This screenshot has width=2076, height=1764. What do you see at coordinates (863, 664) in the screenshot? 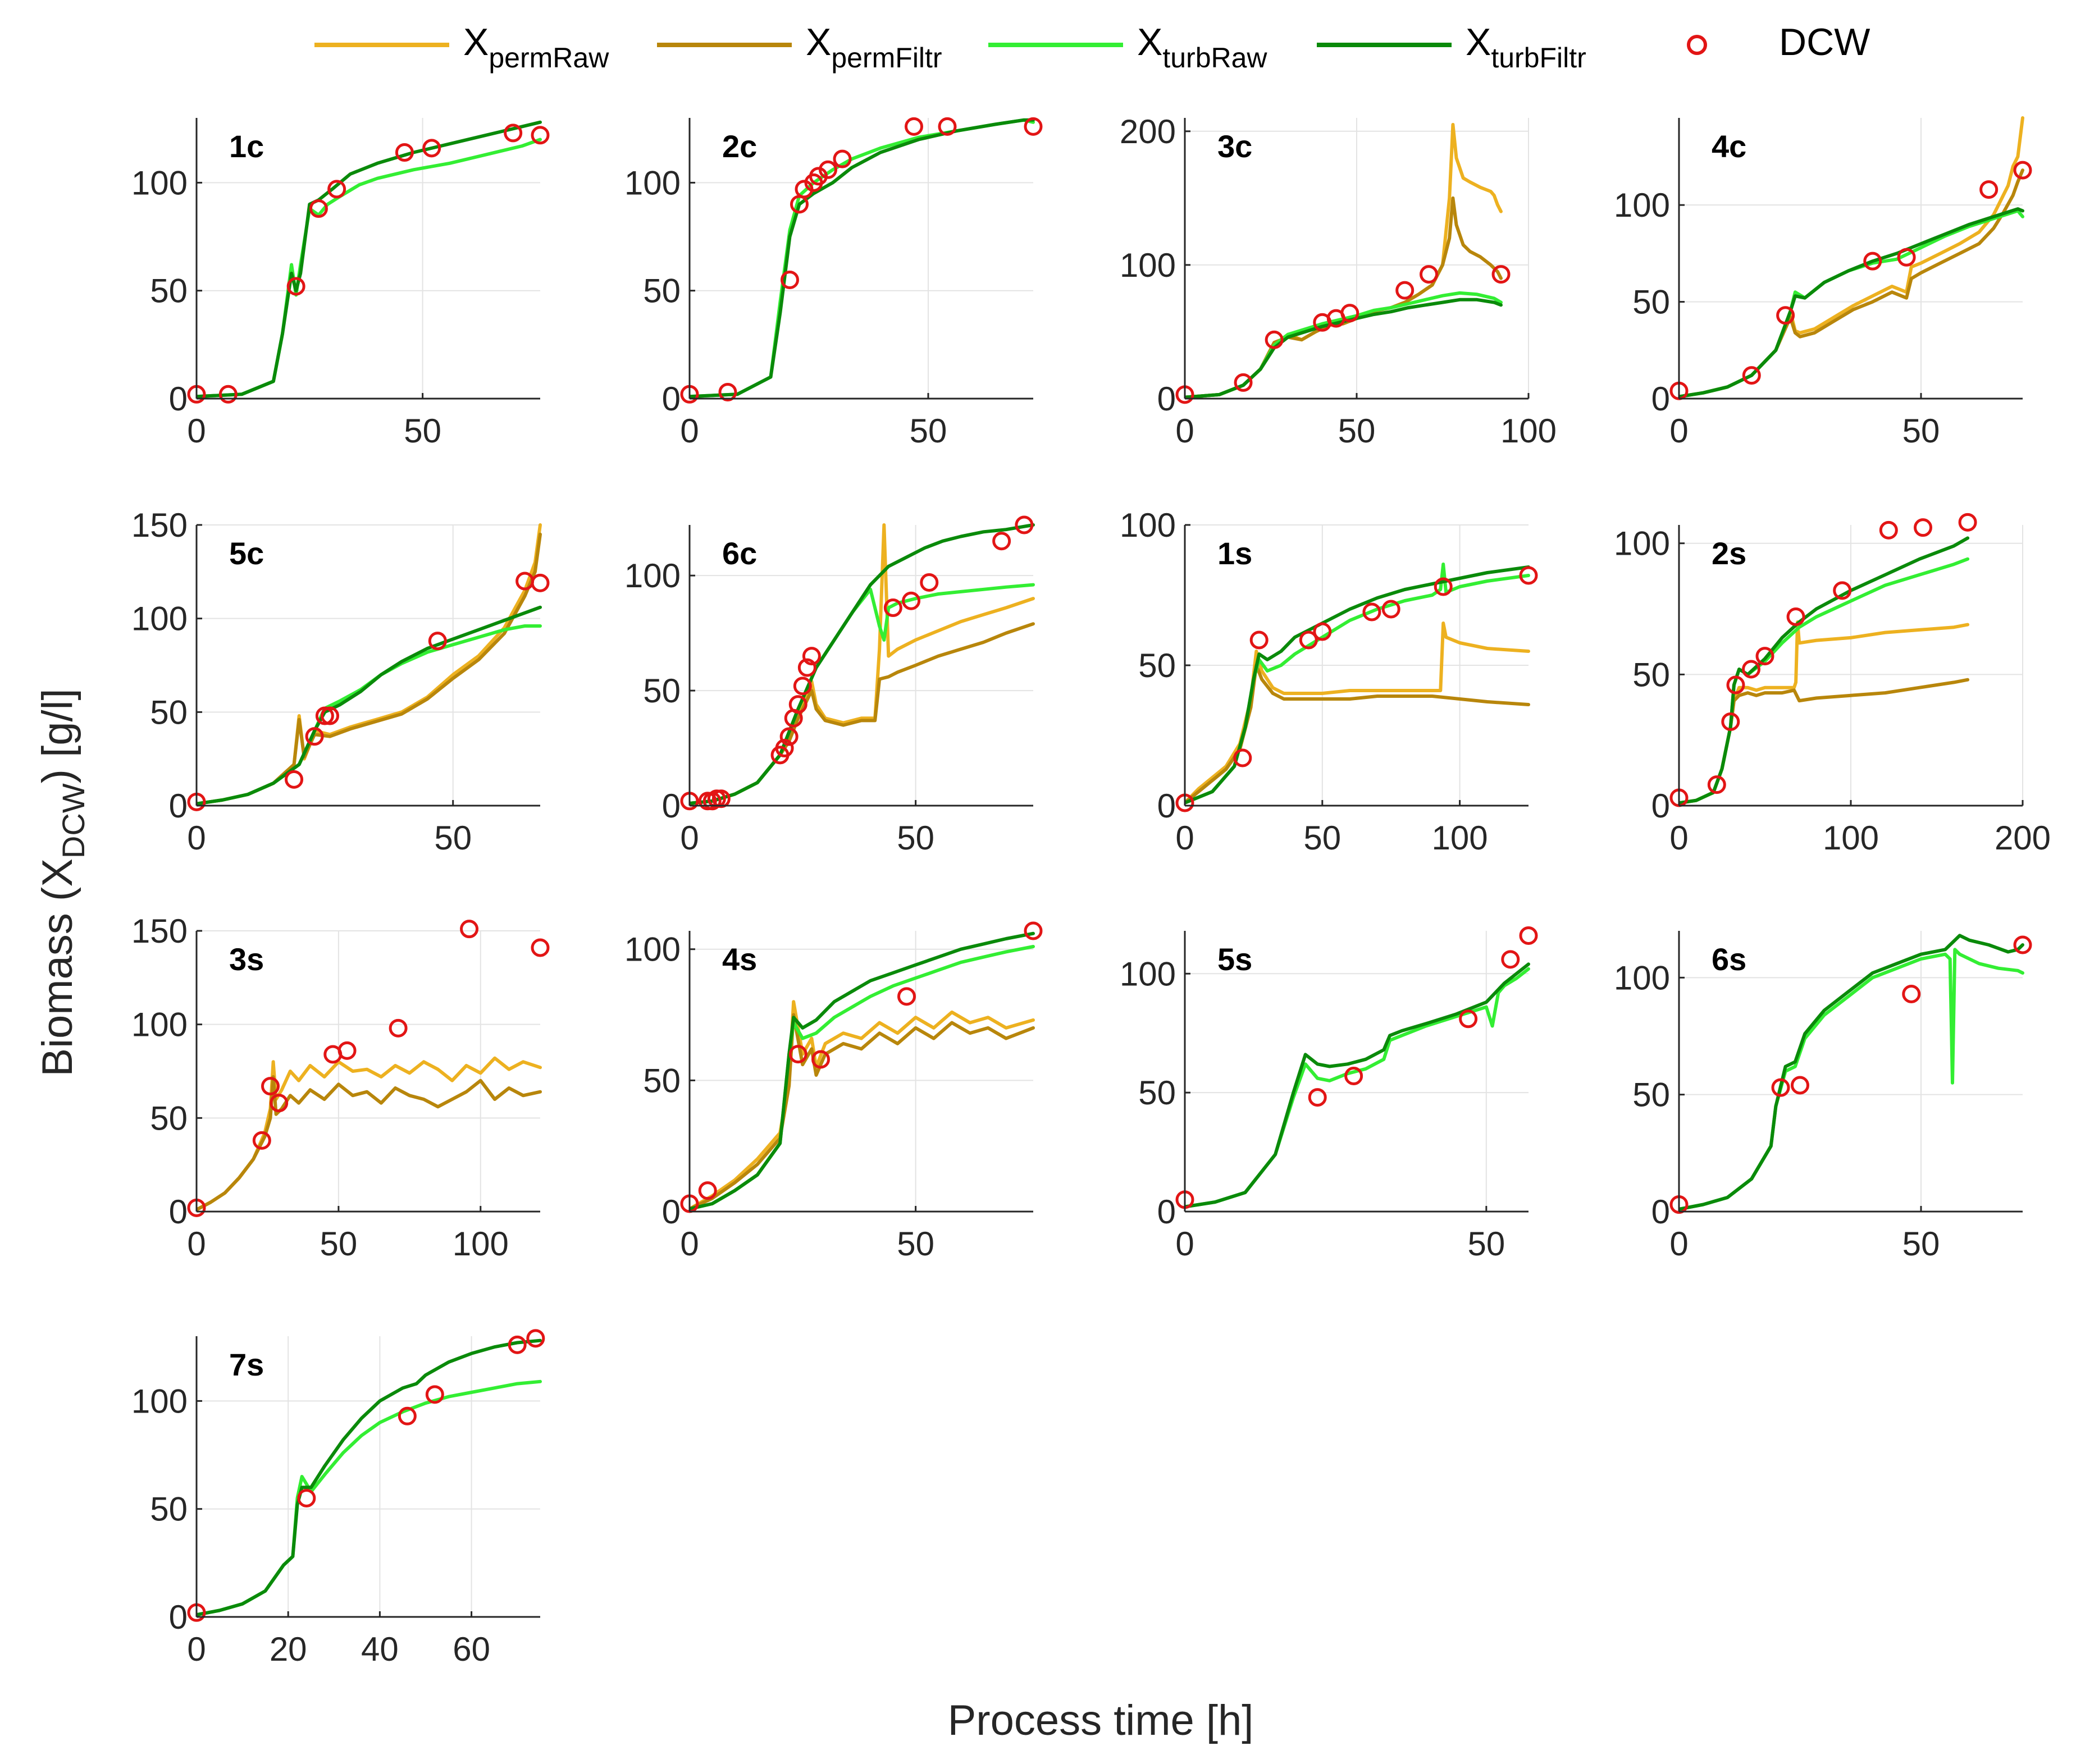
I see `panel-6c-series` at bounding box center [863, 664].